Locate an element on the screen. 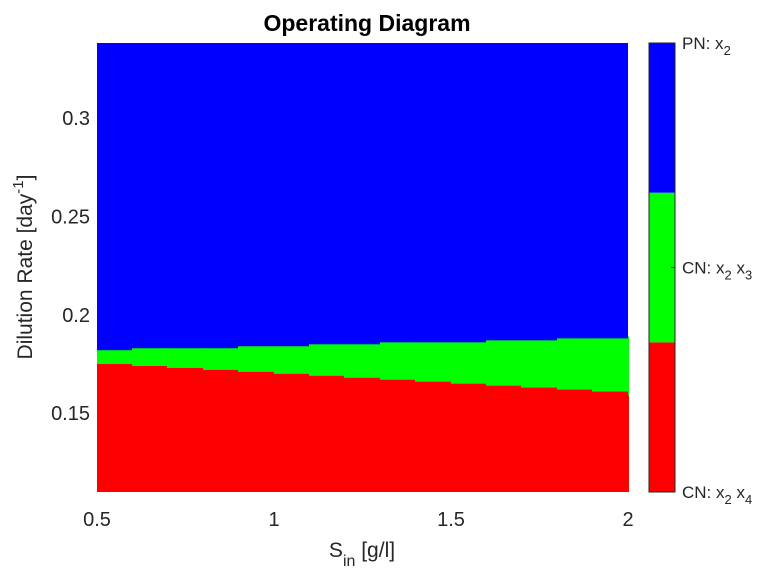 The width and height of the screenshot is (768, 576). y-axis-label: Dilution Rate [day-1] is located at coordinates (23, 267).